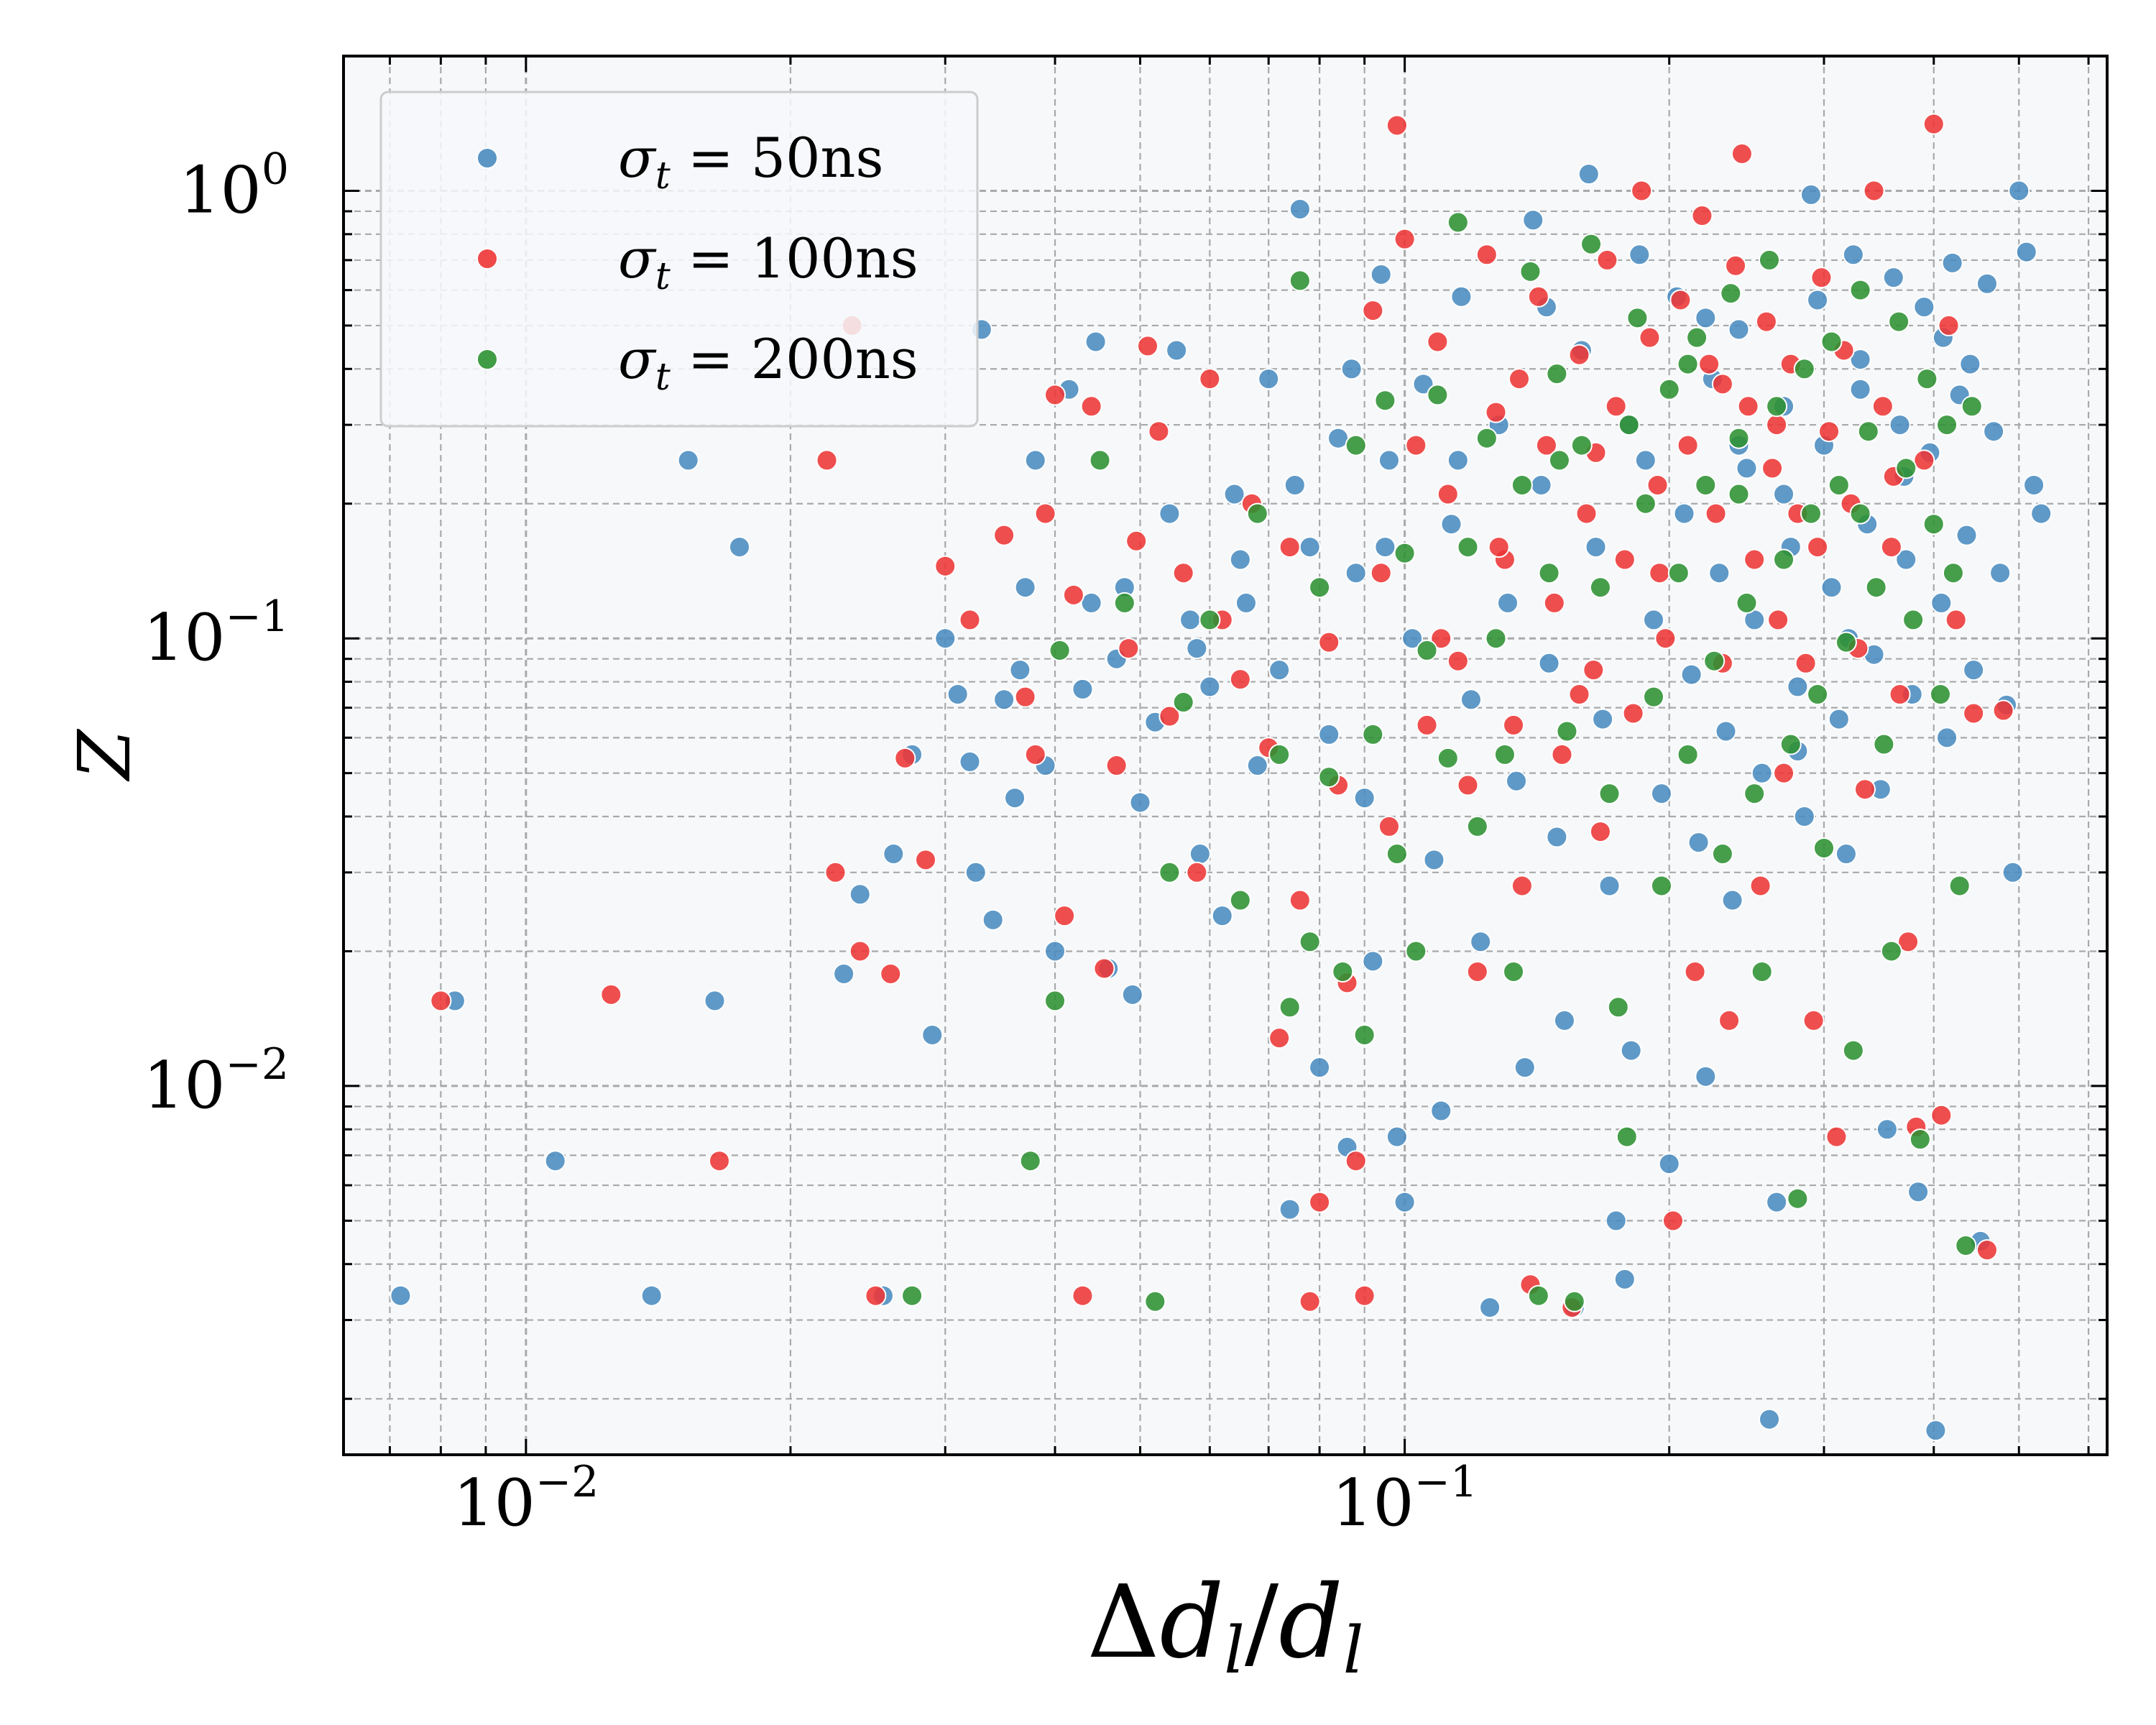  I want to click on x-tick-exponent: −2, so click(567, 1482).